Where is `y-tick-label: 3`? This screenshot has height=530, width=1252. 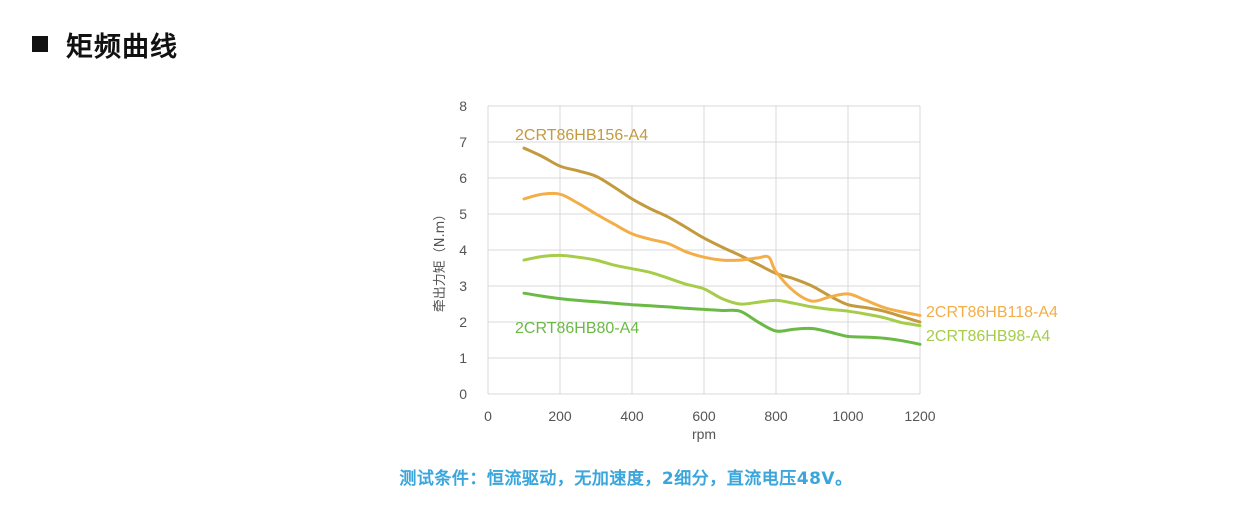
y-tick-label: 3 is located at coordinates (463, 286).